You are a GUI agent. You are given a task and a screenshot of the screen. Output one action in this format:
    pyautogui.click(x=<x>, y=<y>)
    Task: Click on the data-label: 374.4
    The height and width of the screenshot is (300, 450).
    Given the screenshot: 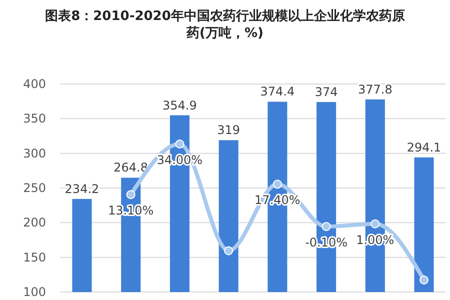 What is the action you would take?
    pyautogui.click(x=277, y=91)
    